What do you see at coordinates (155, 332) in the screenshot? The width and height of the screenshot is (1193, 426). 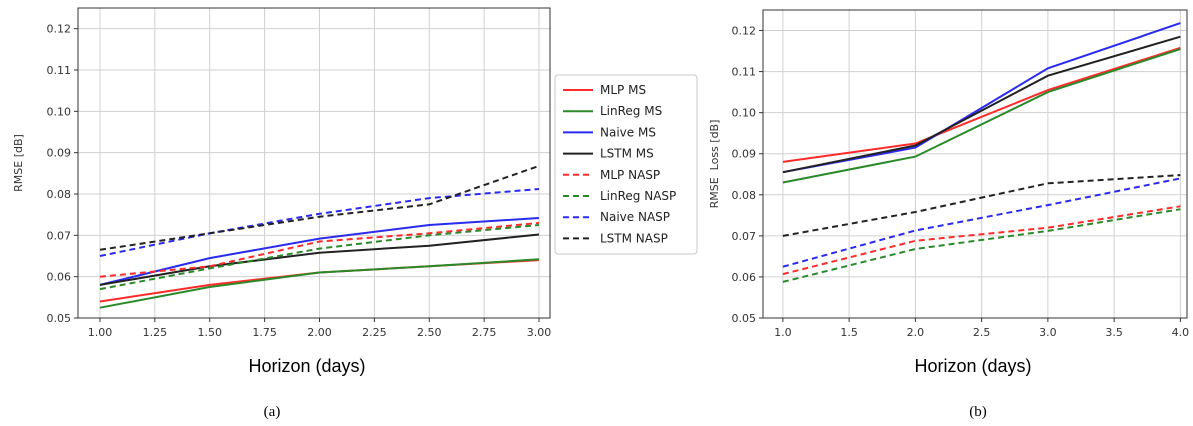 I see `x-tick-label: 1.25` at bounding box center [155, 332].